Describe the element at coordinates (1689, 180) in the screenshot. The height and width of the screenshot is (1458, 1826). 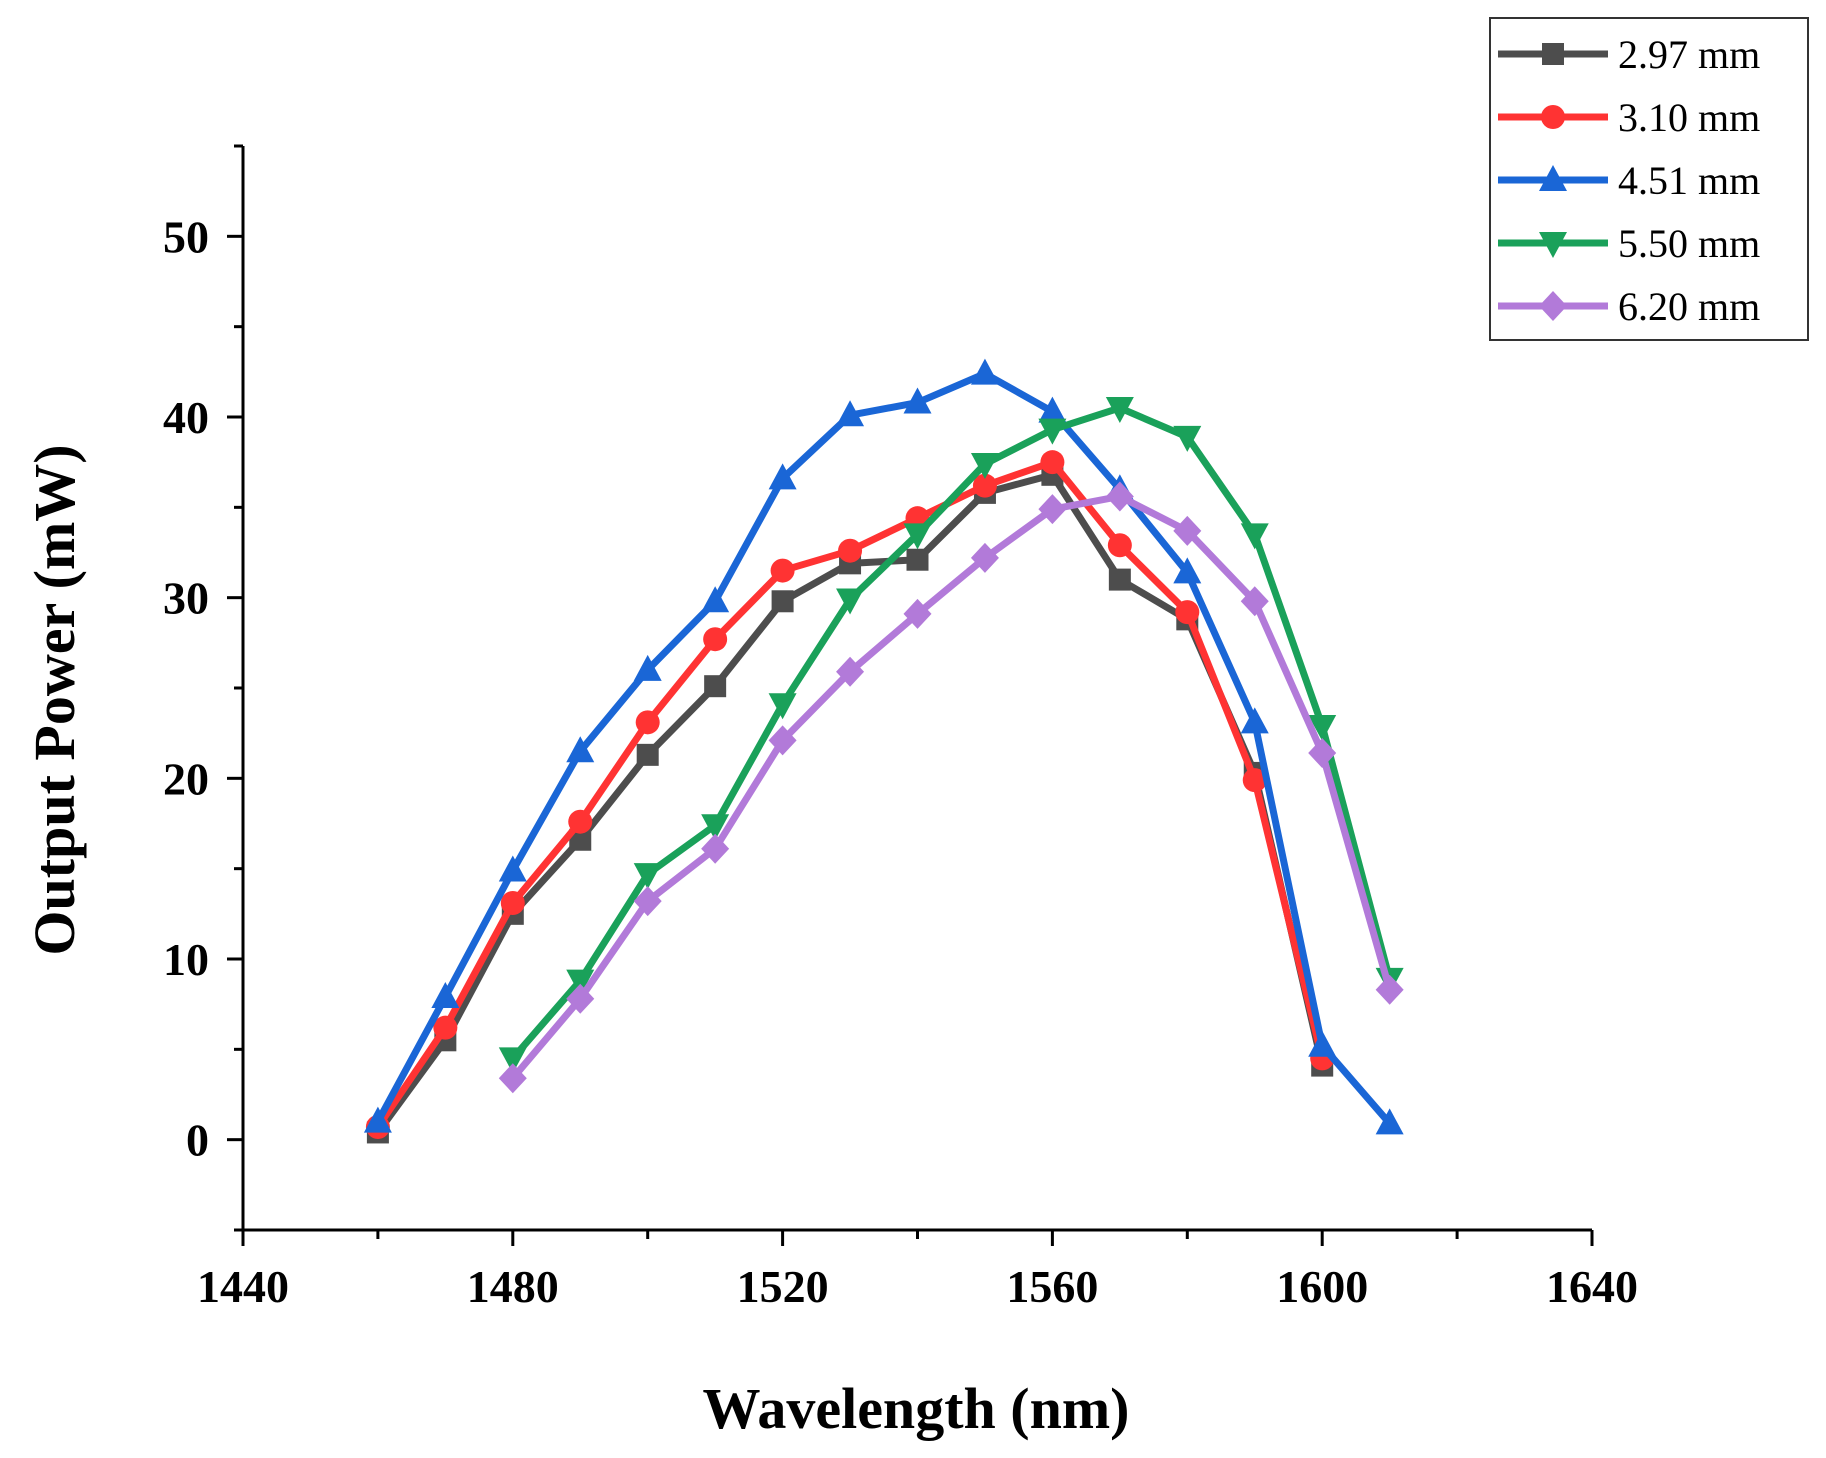
I see `legend-label: 4.51 mm` at that location.